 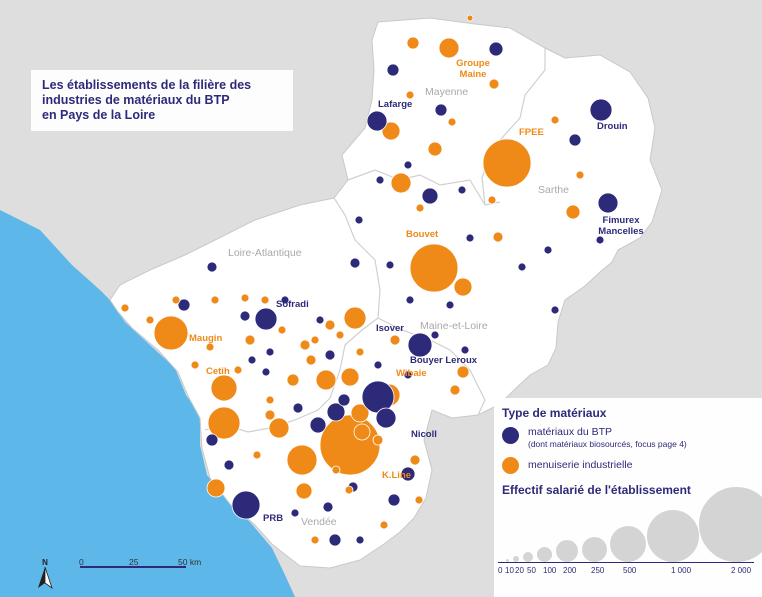 I want to click on label-lafarge: Lafarge, so click(x=395, y=104).